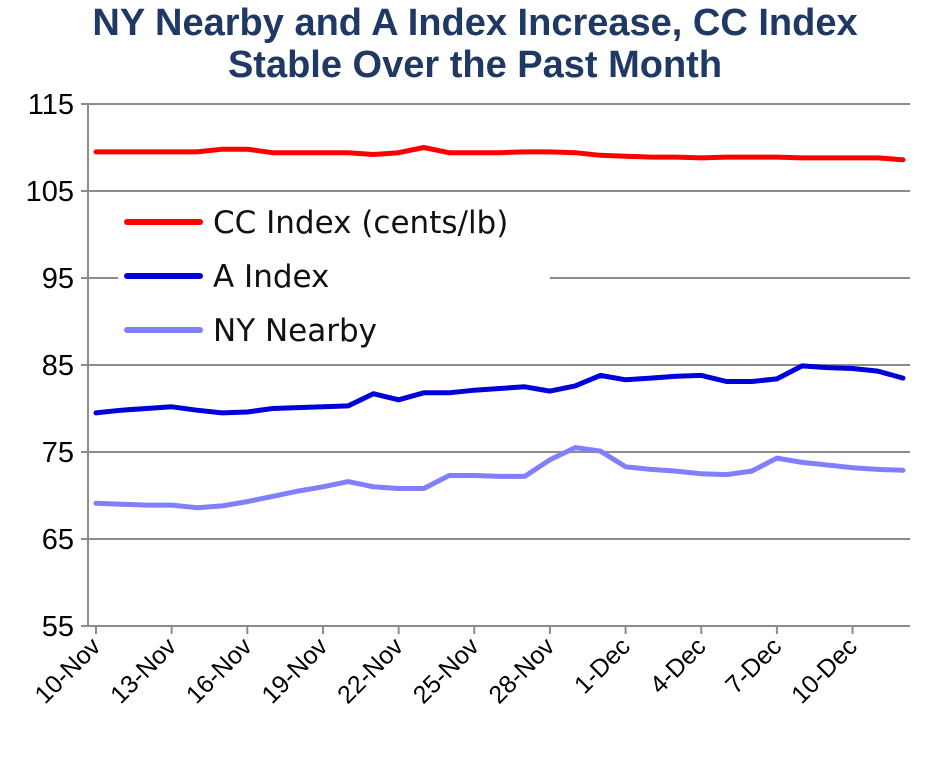 The height and width of the screenshot is (762, 950). I want to click on x-tick-label: 7-Dec, so click(753, 665).